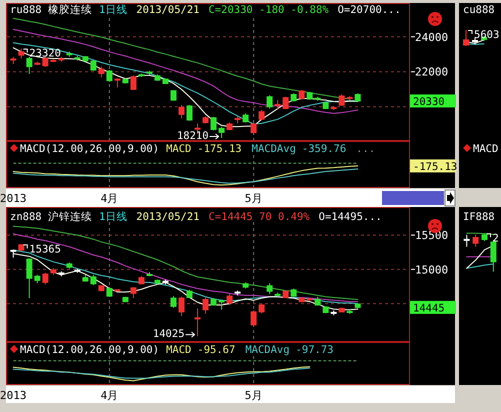  What do you see at coordinates (259, 217) in the screenshot?
I see `annotation: C=14445 70 0.49%` at bounding box center [259, 217].